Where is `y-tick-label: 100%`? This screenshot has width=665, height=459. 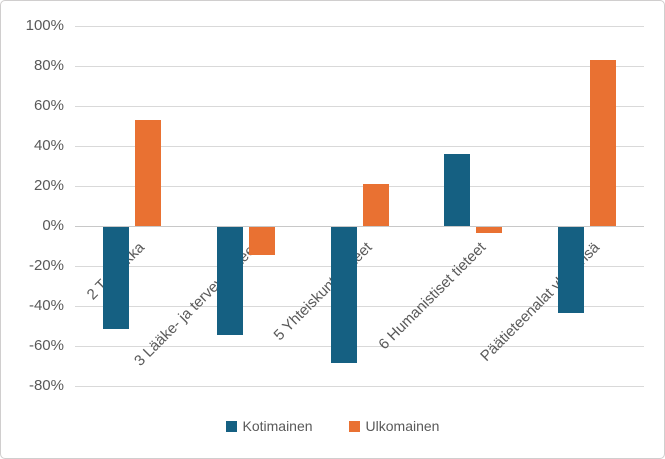 y-tick-label: 100% is located at coordinates (44, 25).